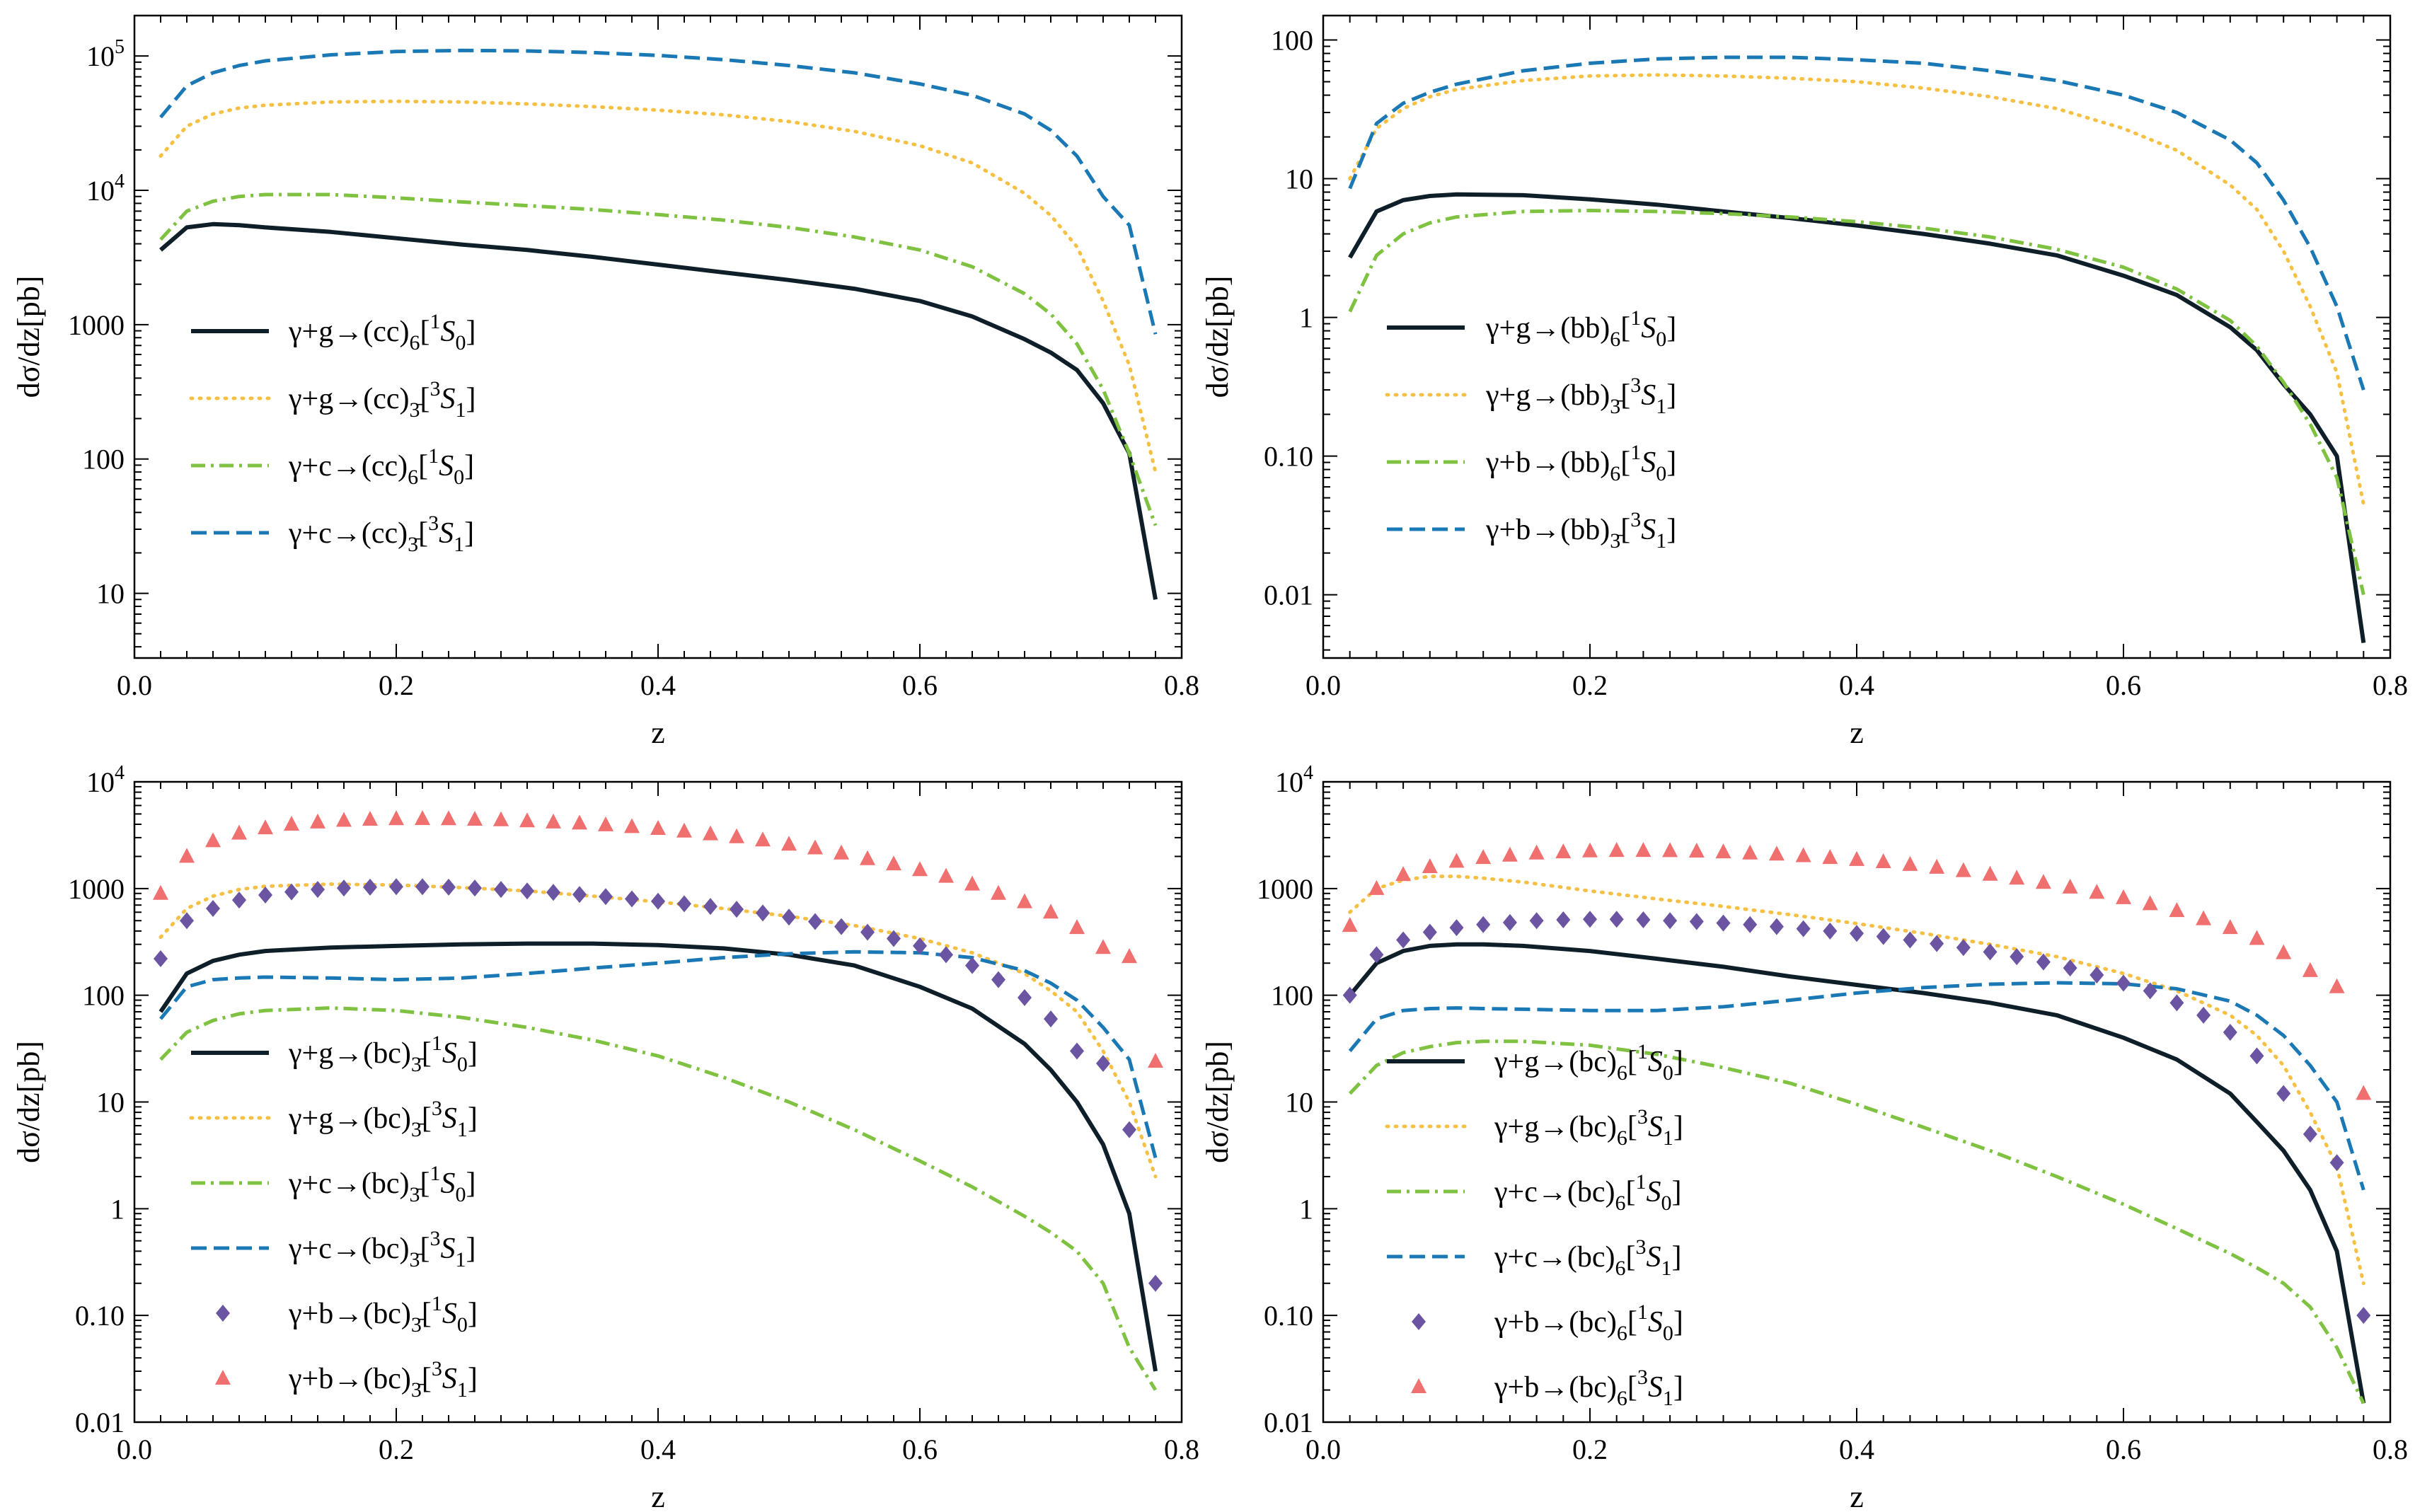 Image resolution: width=2415 pixels, height=1512 pixels. What do you see at coordinates (381, 534) in the screenshot?
I see `legend-label: γ+c→(cc)3̄[3S1]` at bounding box center [381, 534].